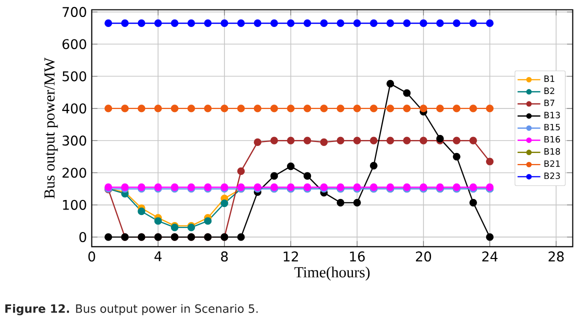 Image resolution: width=583 pixels, height=331 pixels. What do you see at coordinates (291, 256) in the screenshot?
I see `x-tick-label: 12` at bounding box center [291, 256].